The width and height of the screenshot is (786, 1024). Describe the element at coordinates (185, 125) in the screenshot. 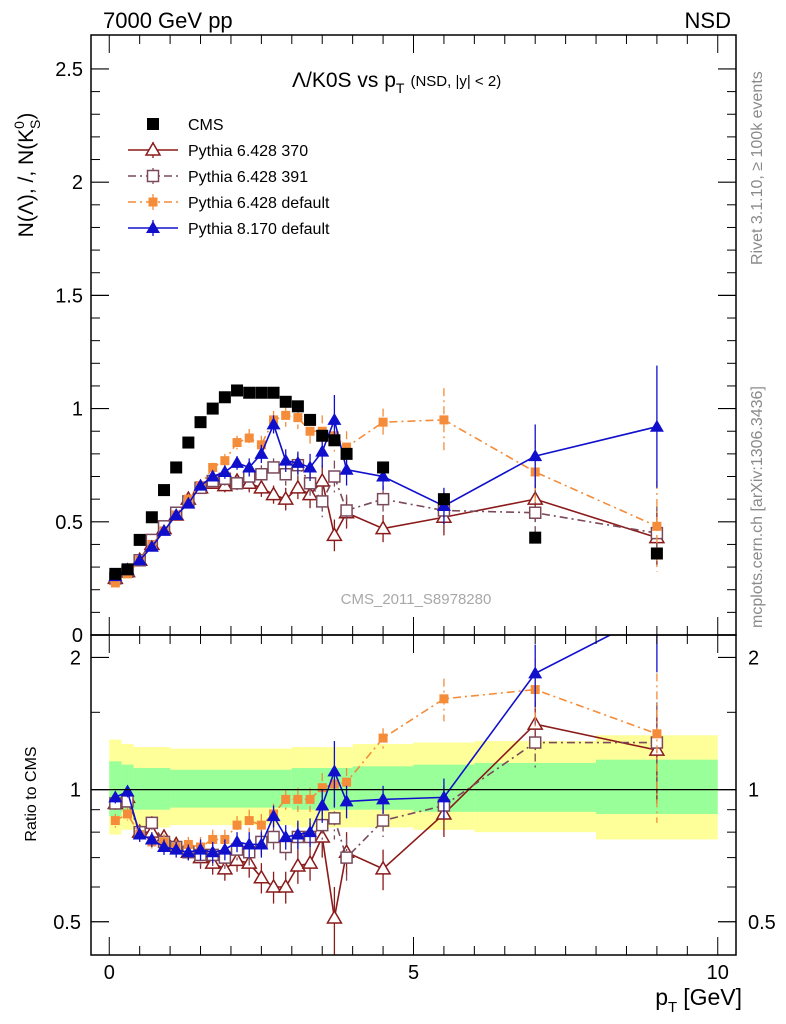

I see `legend-entry-cms: CMS` at that location.